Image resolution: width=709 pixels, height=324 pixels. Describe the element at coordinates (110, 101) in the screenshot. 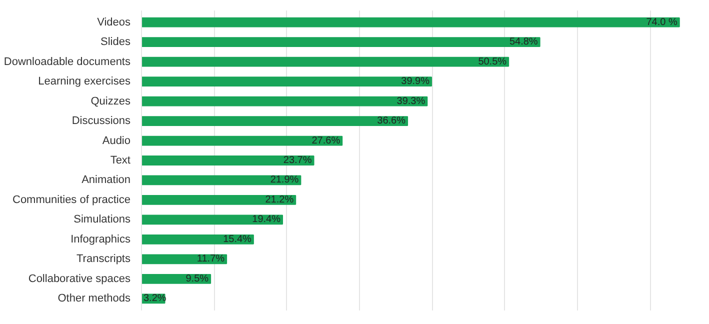

I see `y-tick-label: Quizzes` at that location.